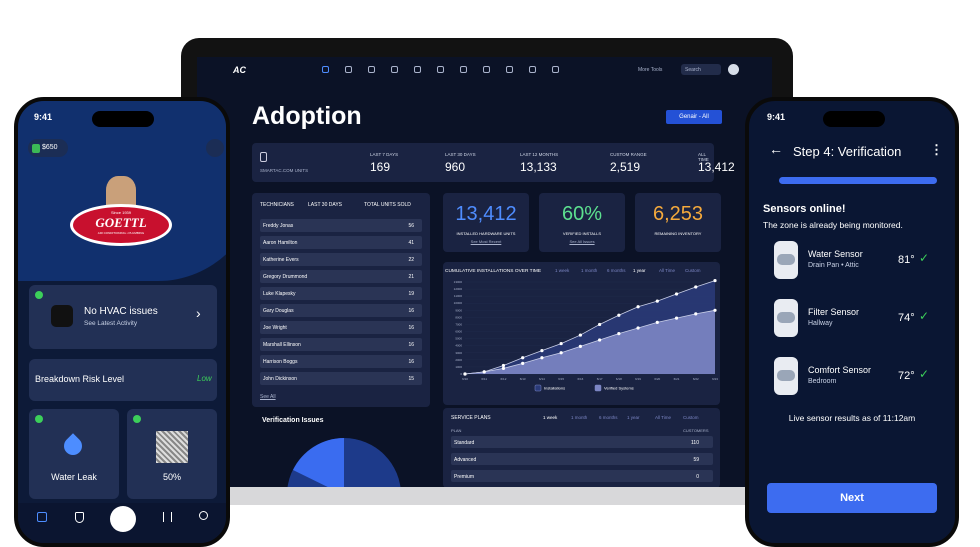 The image size is (980, 547). Describe the element at coordinates (341, 293) in the screenshot. I see `tech-row: Luke Klapesky 19` at that location.